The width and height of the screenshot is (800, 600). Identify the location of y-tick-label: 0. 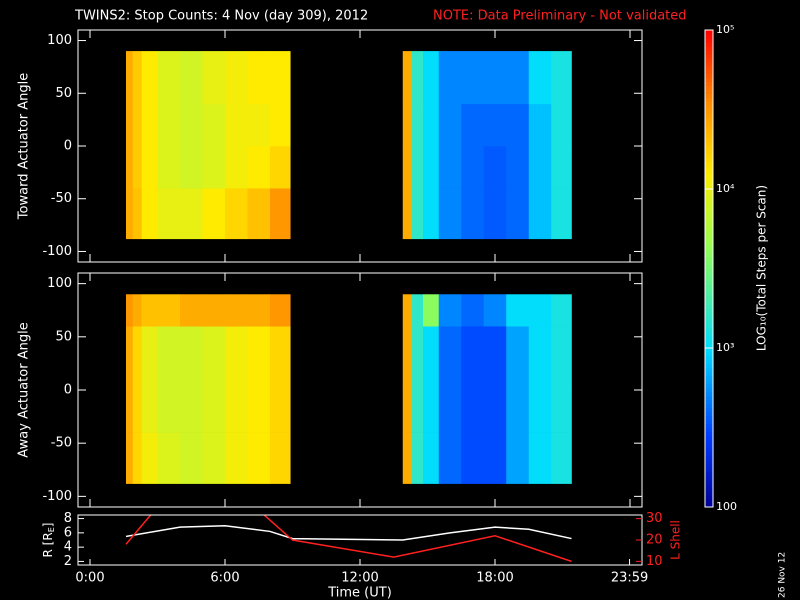
(68, 146).